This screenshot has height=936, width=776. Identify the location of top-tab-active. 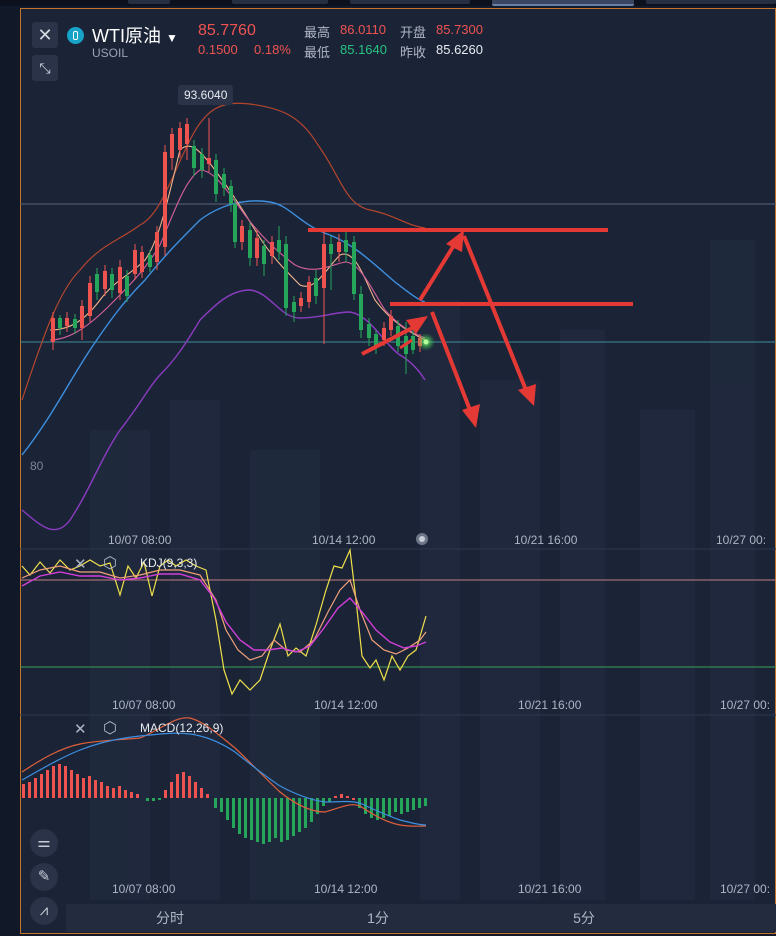
(563, 3).